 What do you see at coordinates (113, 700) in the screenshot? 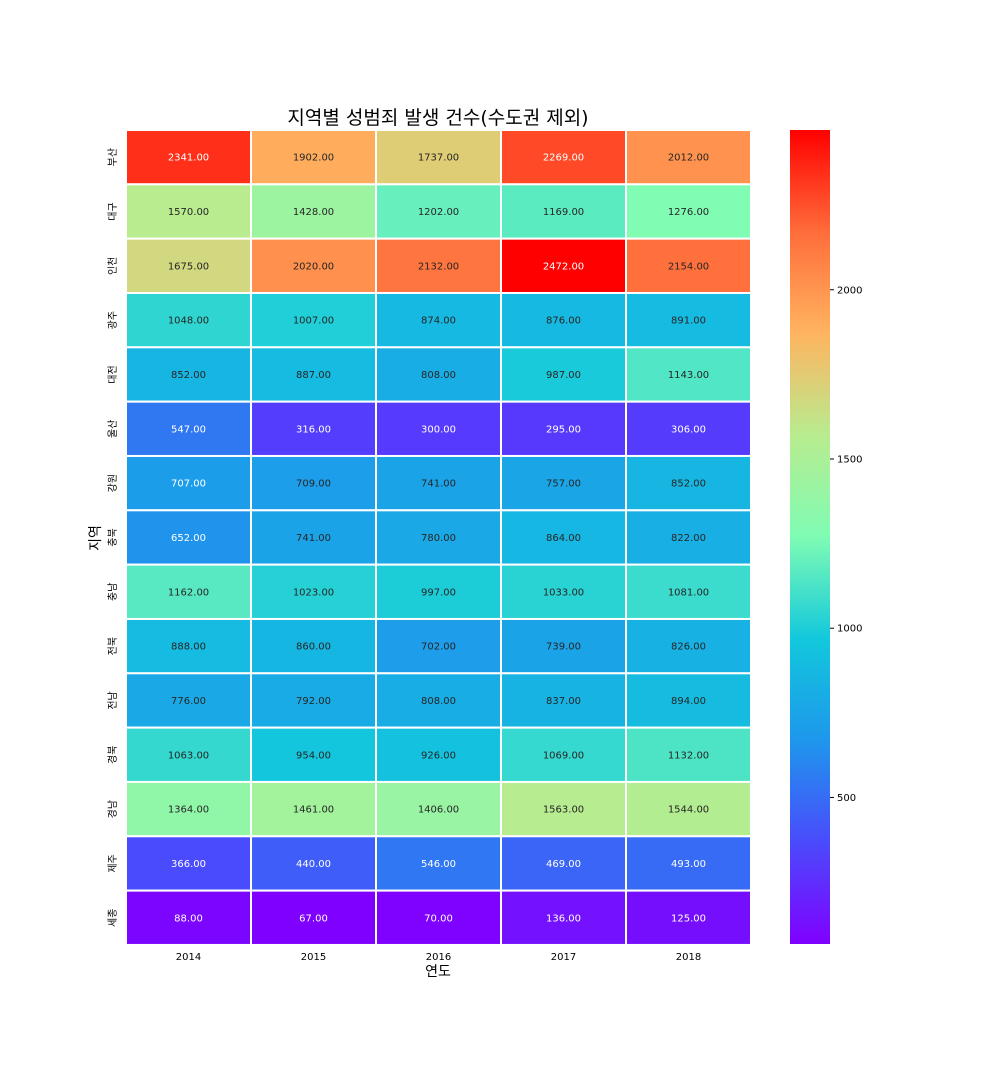
I see `y-tick-label: 전남` at bounding box center [113, 700].